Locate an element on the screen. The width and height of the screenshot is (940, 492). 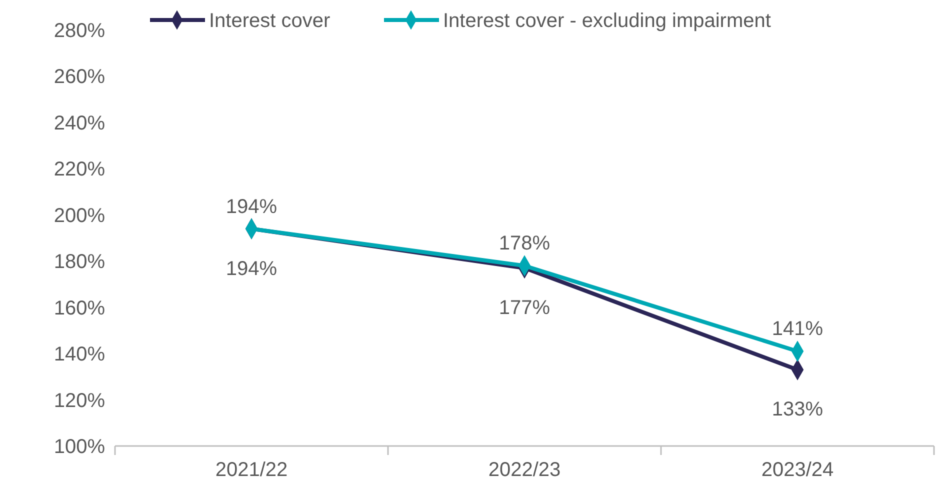
x-tick-label: 2022/23 is located at coordinates (524, 470).